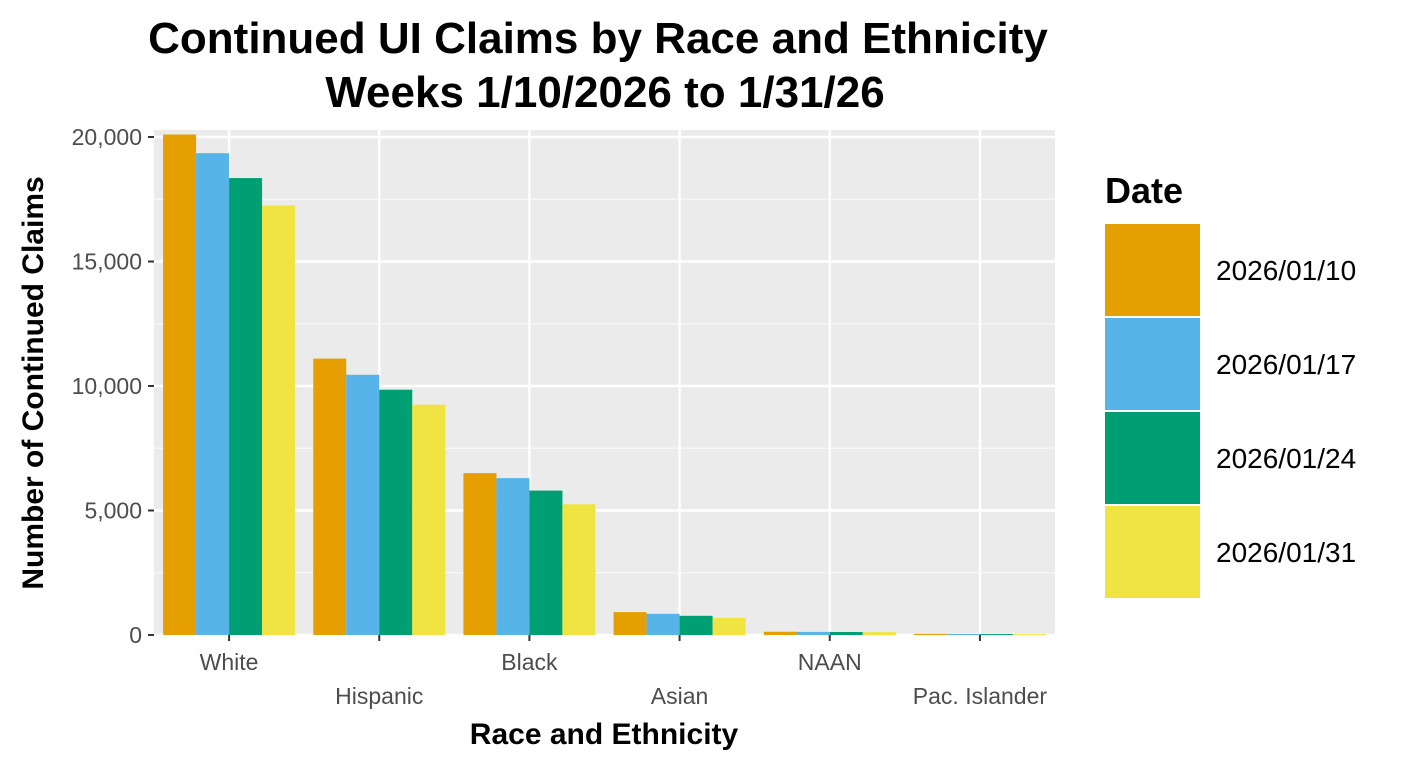  I want to click on y-axis-label: Number of Continued Claims, so click(33, 382).